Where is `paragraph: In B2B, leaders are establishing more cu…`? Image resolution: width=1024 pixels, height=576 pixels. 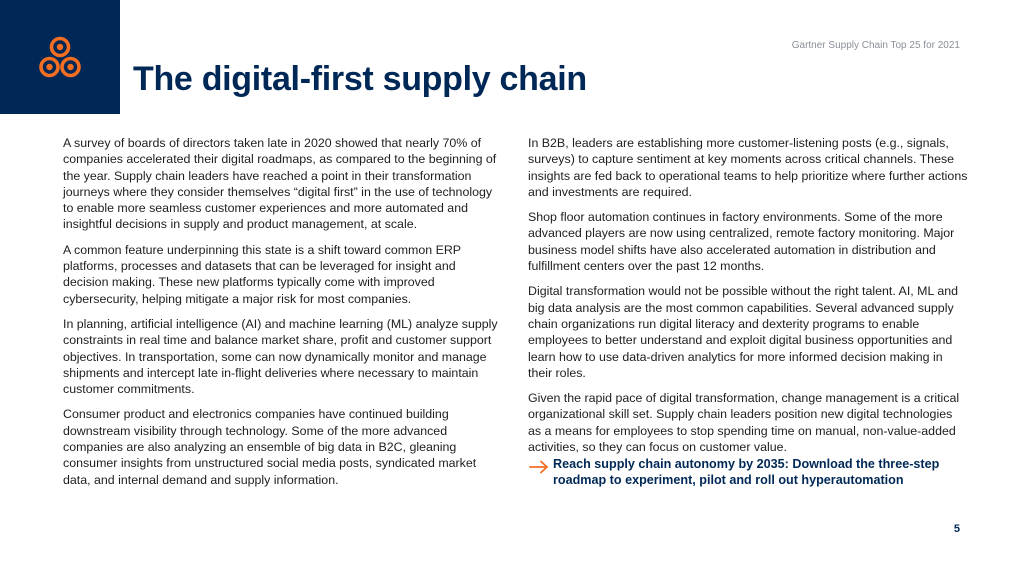 paragraph: In B2B, leaders are establishing more cu… is located at coordinates (748, 167).